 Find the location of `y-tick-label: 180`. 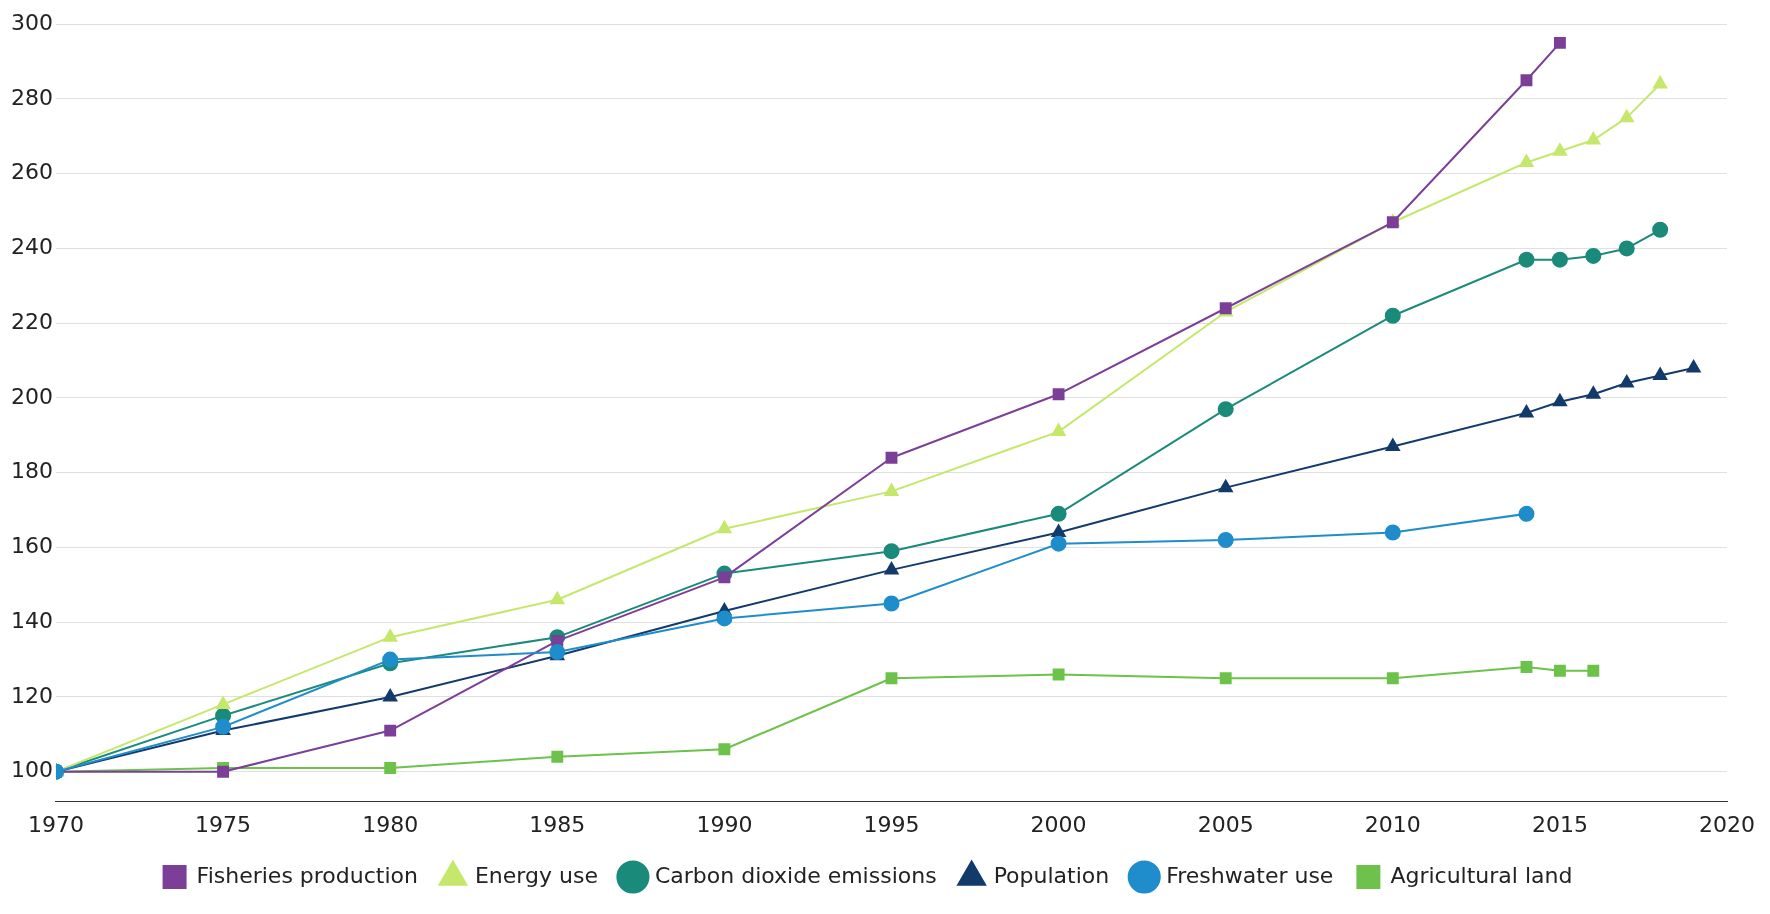

y-tick-label: 180 is located at coordinates (31, 471).